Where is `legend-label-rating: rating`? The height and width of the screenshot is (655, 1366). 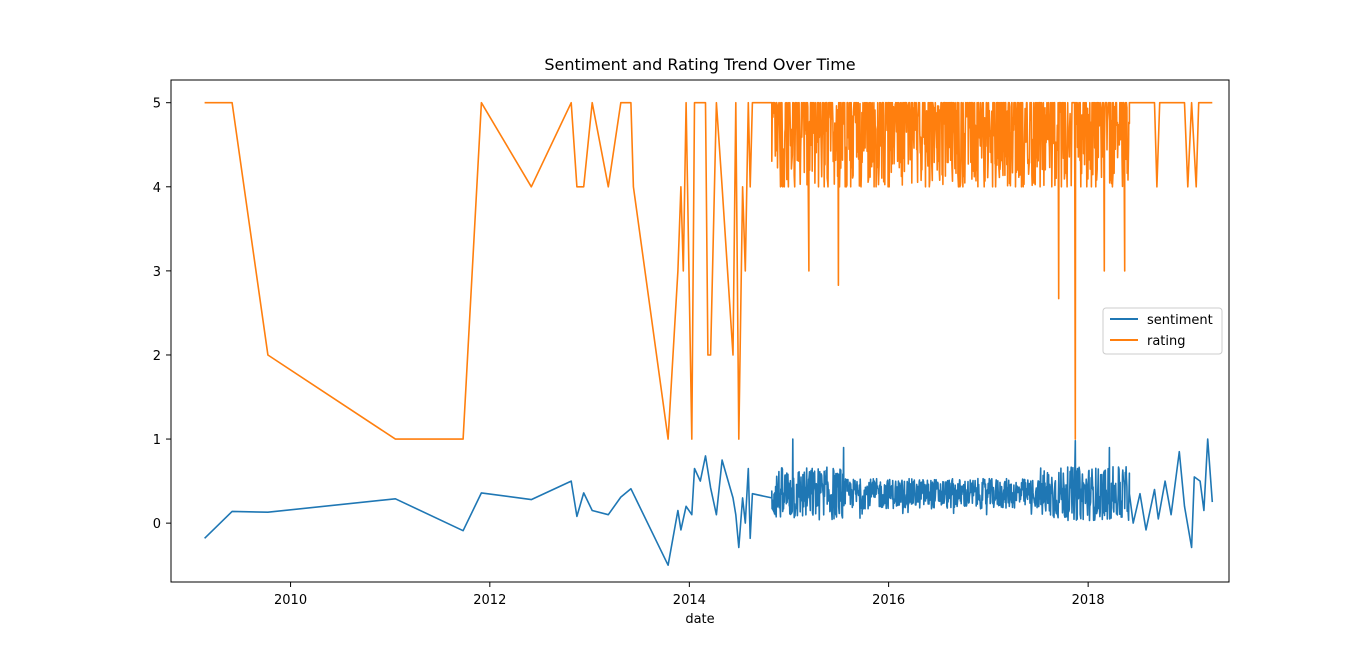 legend-label-rating: rating is located at coordinates (1166, 341).